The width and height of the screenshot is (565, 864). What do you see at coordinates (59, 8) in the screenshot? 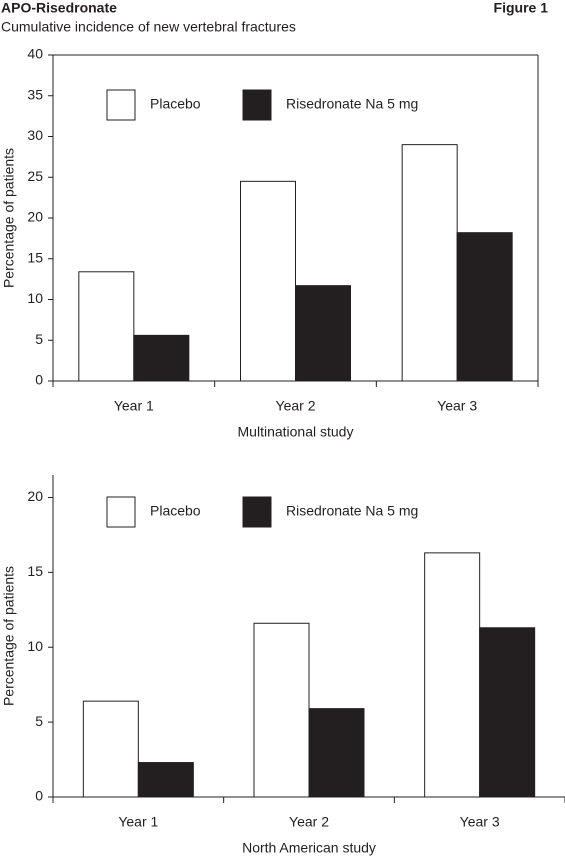
I see `figure-title: APO-Risedronate` at bounding box center [59, 8].